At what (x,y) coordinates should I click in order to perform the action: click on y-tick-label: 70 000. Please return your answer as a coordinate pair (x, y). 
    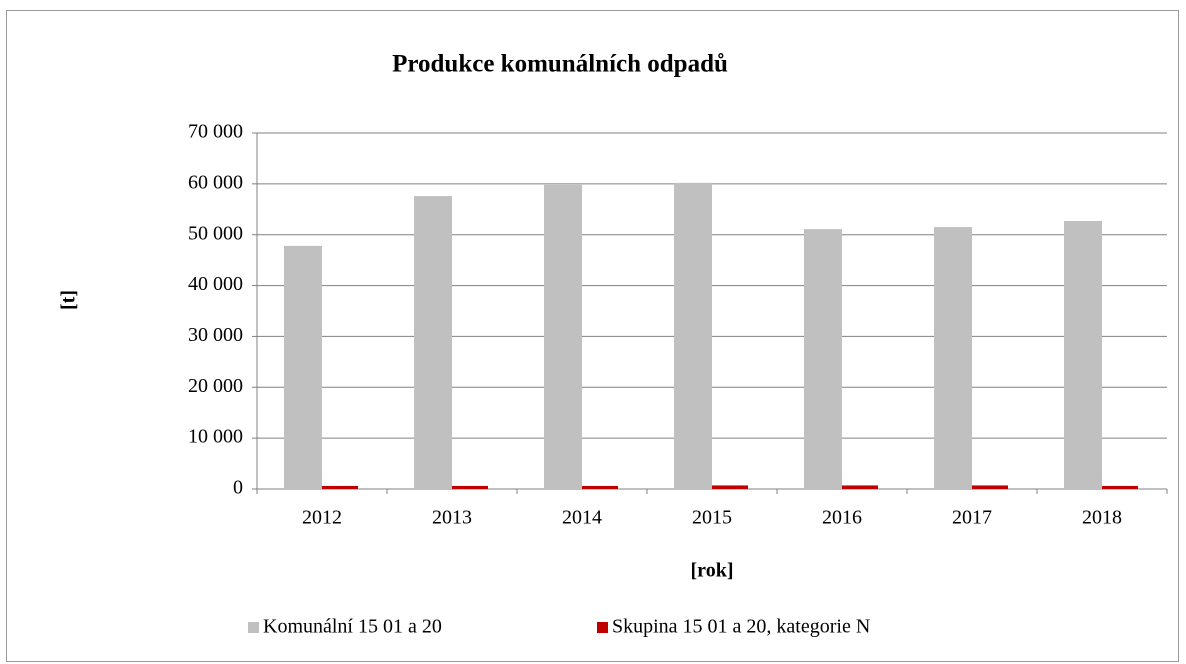
    Looking at the image, I should click on (215, 132).